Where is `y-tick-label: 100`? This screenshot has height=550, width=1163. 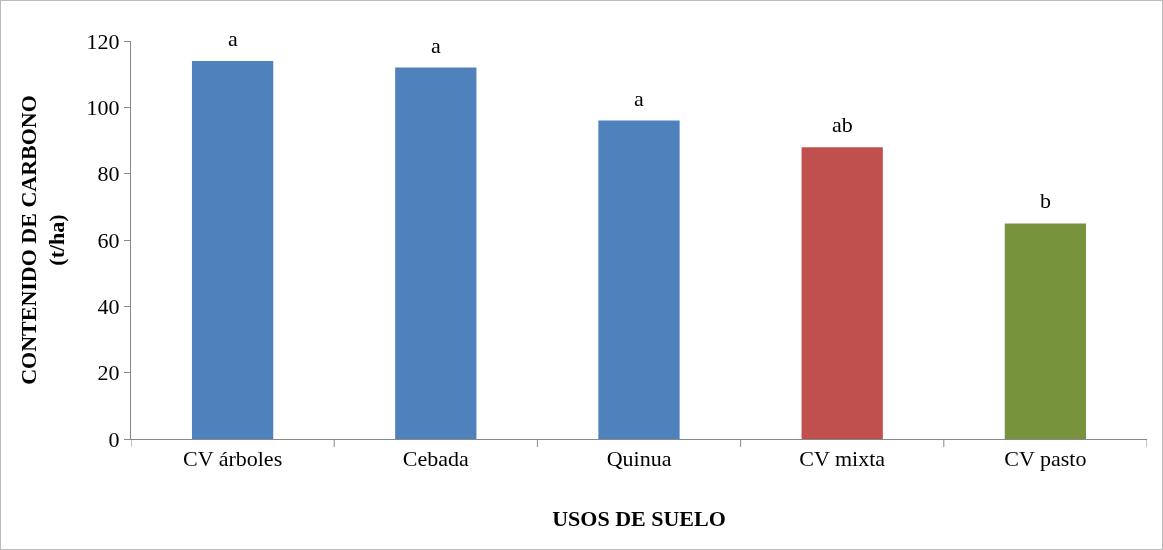 y-tick-label: 100 is located at coordinates (103, 108).